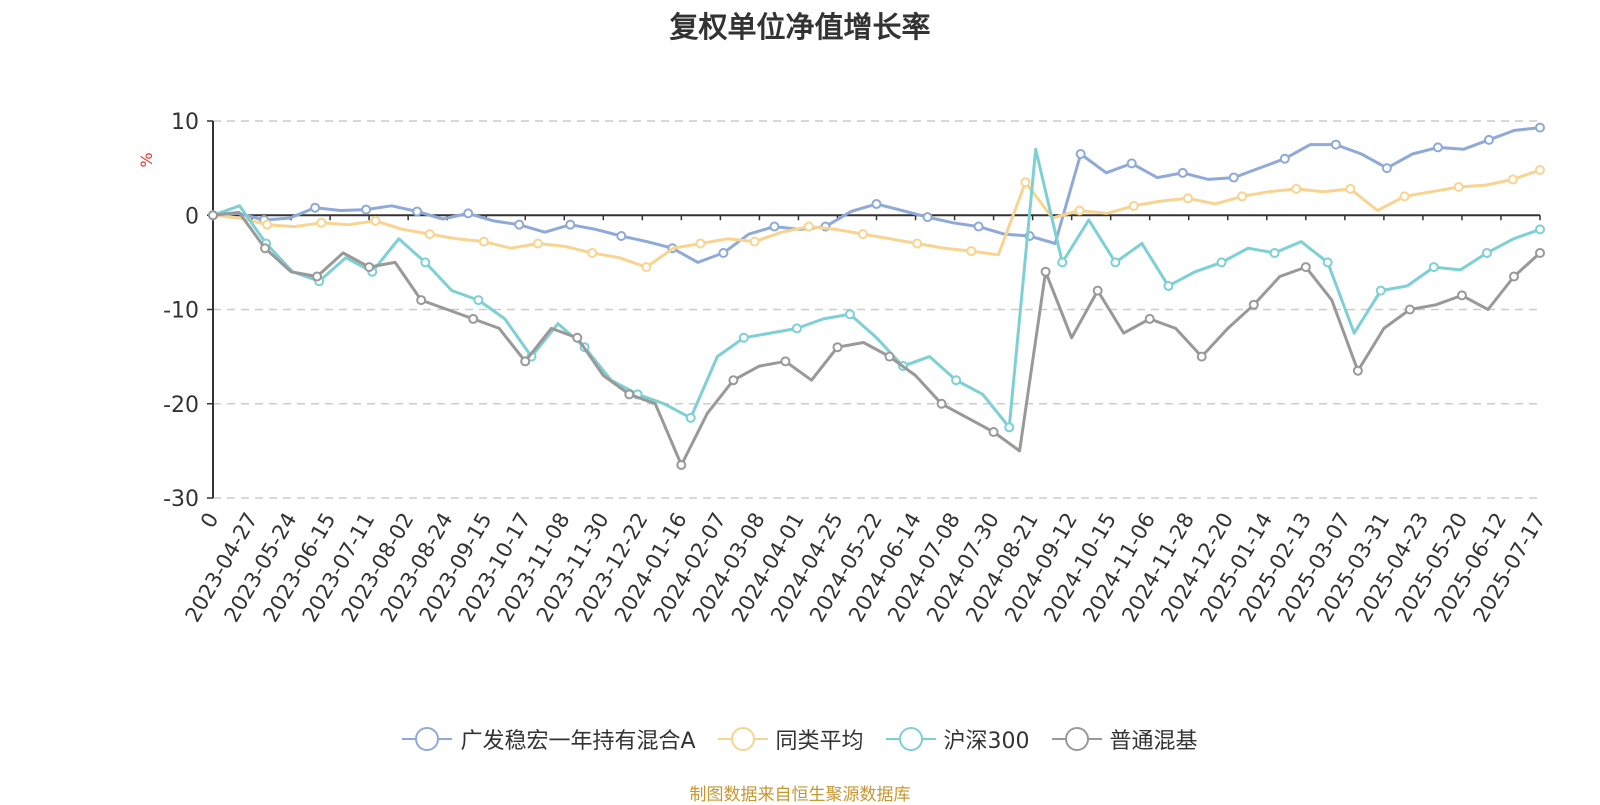  I want to click on legend-item: 广发稳宏一年持有混合A, so click(549, 739).